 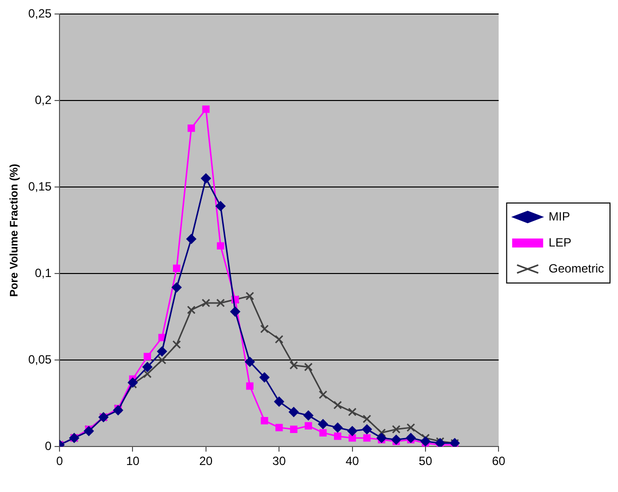 I want to click on legend-label: LEP, so click(x=560, y=242).